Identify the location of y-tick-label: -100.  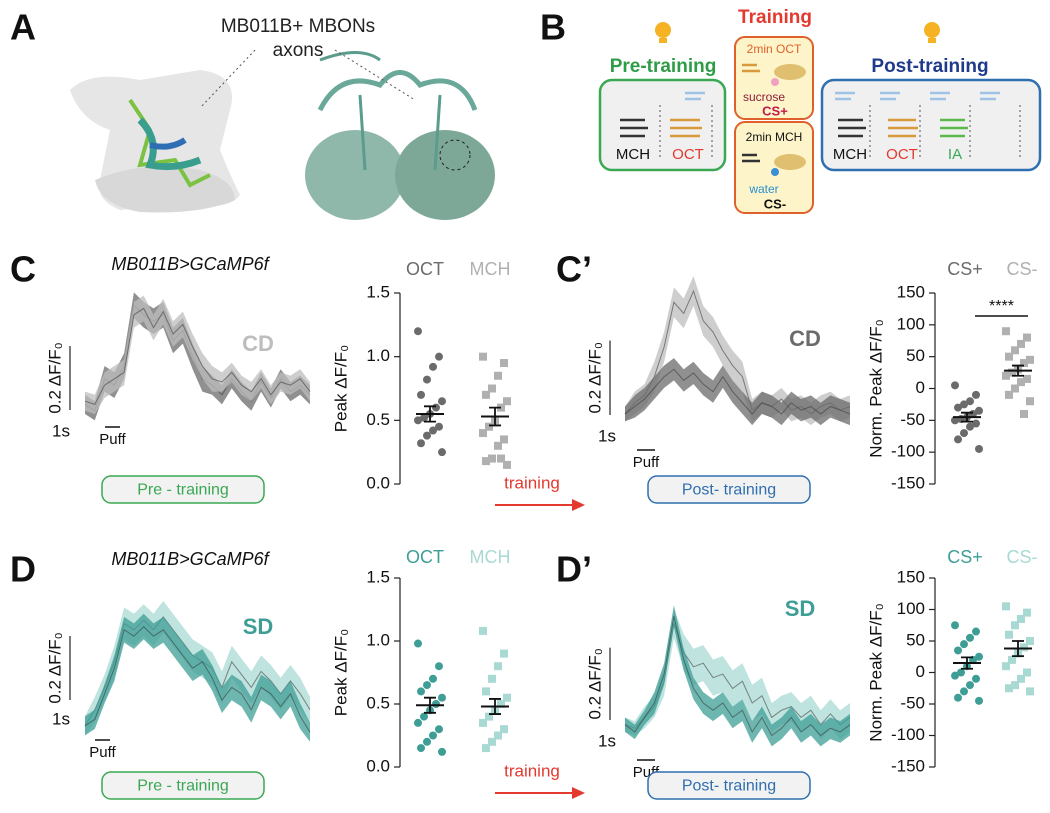
(908, 451).